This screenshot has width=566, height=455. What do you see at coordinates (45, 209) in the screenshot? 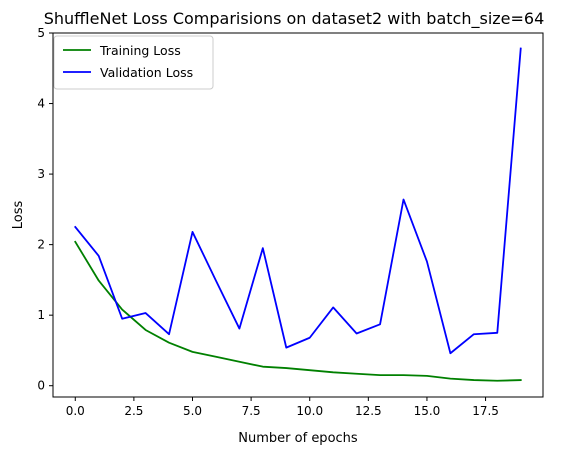
I see `y-axis-ticks: 0 1 2 3 4 5` at bounding box center [45, 209].